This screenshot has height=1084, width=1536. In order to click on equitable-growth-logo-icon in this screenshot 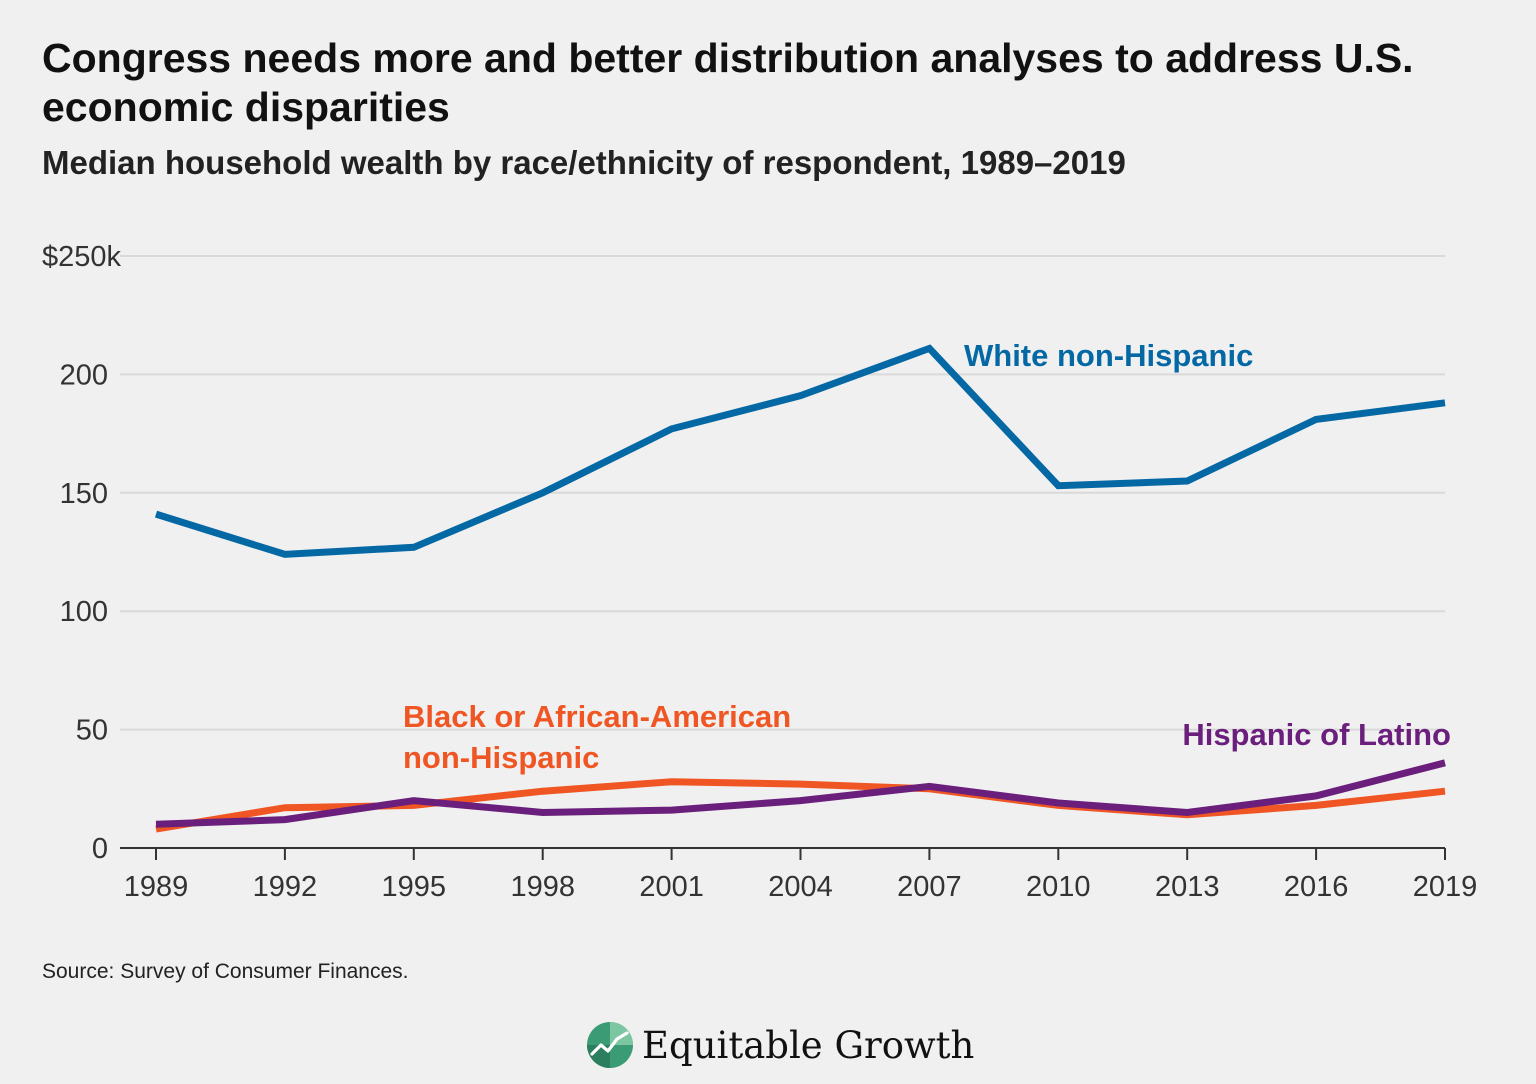, I will do `click(610, 1045)`.